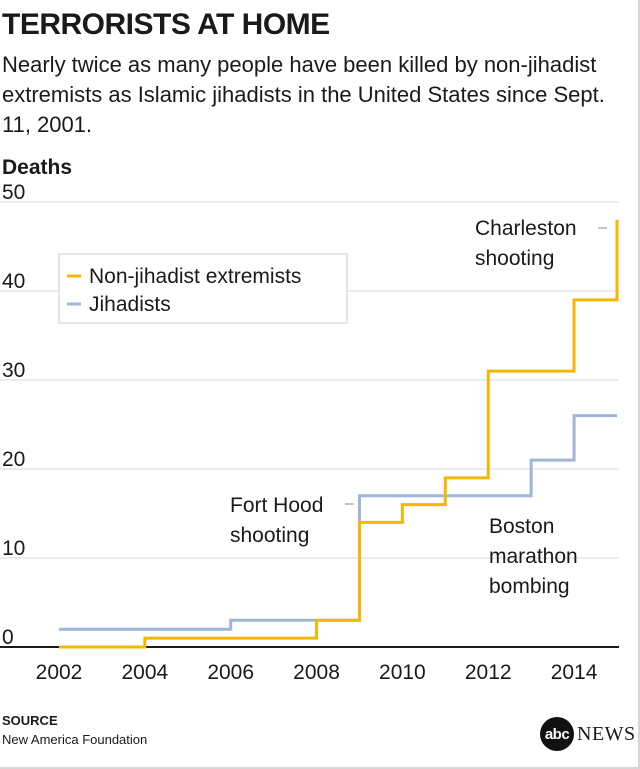  What do you see at coordinates (13, 370) in the screenshot?
I see `y-tick-label: 30` at bounding box center [13, 370].